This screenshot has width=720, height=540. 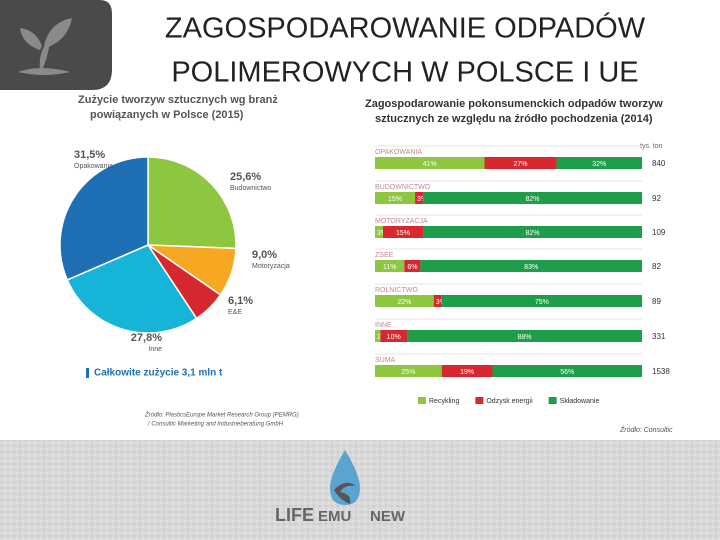 What do you see at coordinates (403, 187) in the screenshot?
I see `category-label: BUDOWNICTWO` at bounding box center [403, 187].